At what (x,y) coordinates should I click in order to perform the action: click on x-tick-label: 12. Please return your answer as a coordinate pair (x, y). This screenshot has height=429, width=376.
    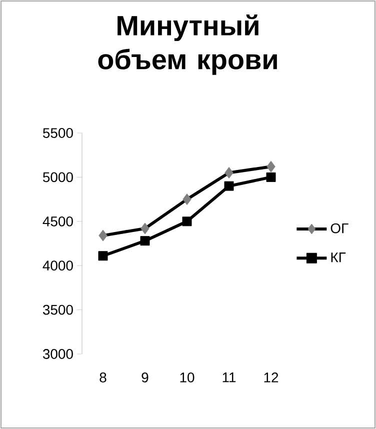
    Looking at the image, I should click on (271, 377).